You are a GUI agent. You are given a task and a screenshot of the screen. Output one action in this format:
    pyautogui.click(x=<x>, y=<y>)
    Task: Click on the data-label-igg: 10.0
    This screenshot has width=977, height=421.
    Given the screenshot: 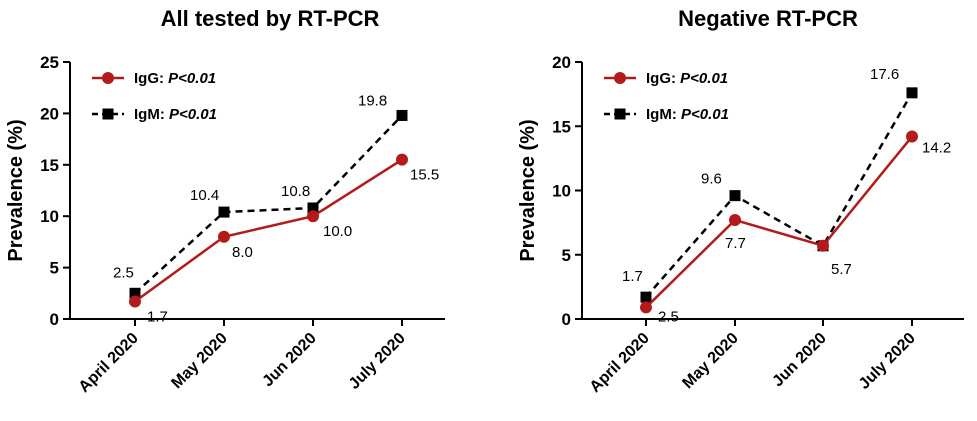 What is the action you would take?
    pyautogui.click(x=337, y=231)
    